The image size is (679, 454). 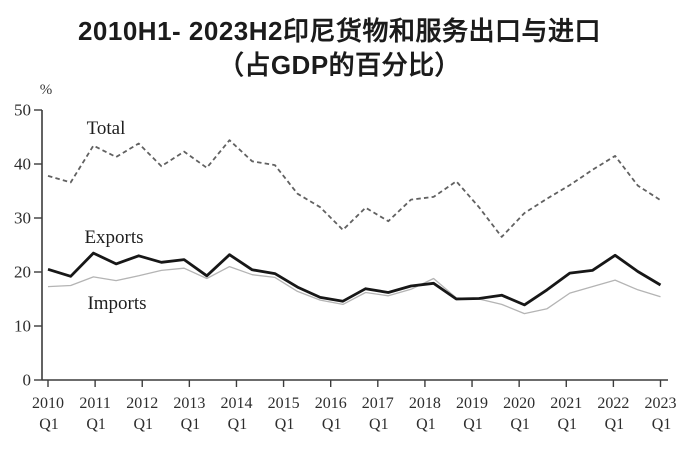 I want to click on y-tick-label: 50, so click(x=22, y=110).